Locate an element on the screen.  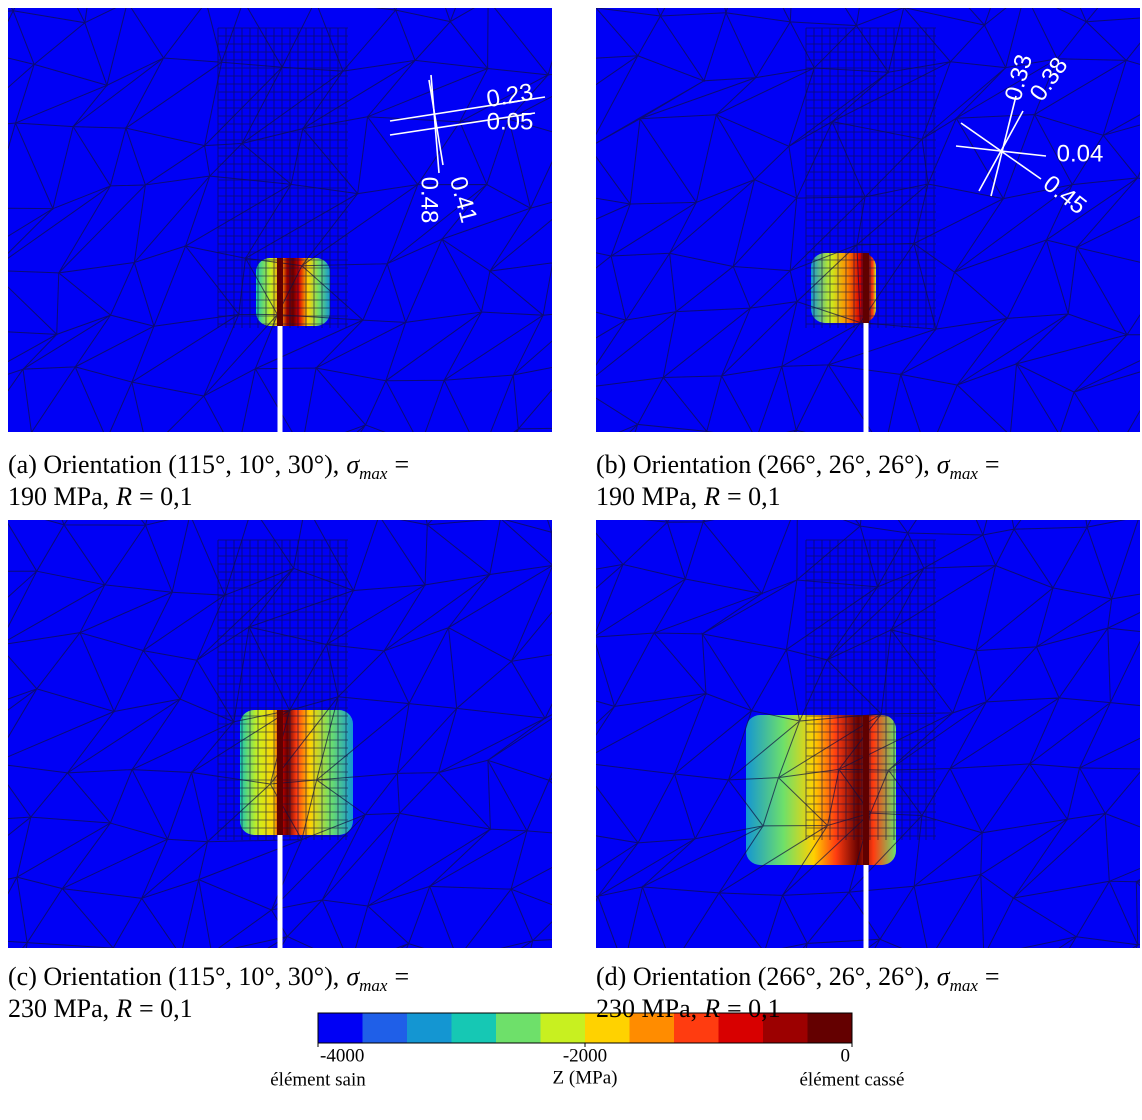
colorbar-tick-label: -2000 is located at coordinates (585, 1055).